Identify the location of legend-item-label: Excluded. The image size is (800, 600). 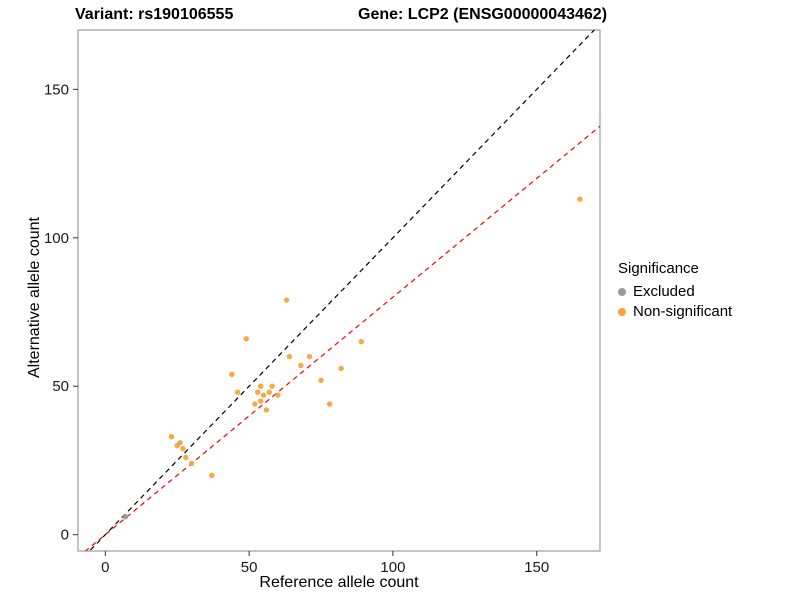
(664, 291).